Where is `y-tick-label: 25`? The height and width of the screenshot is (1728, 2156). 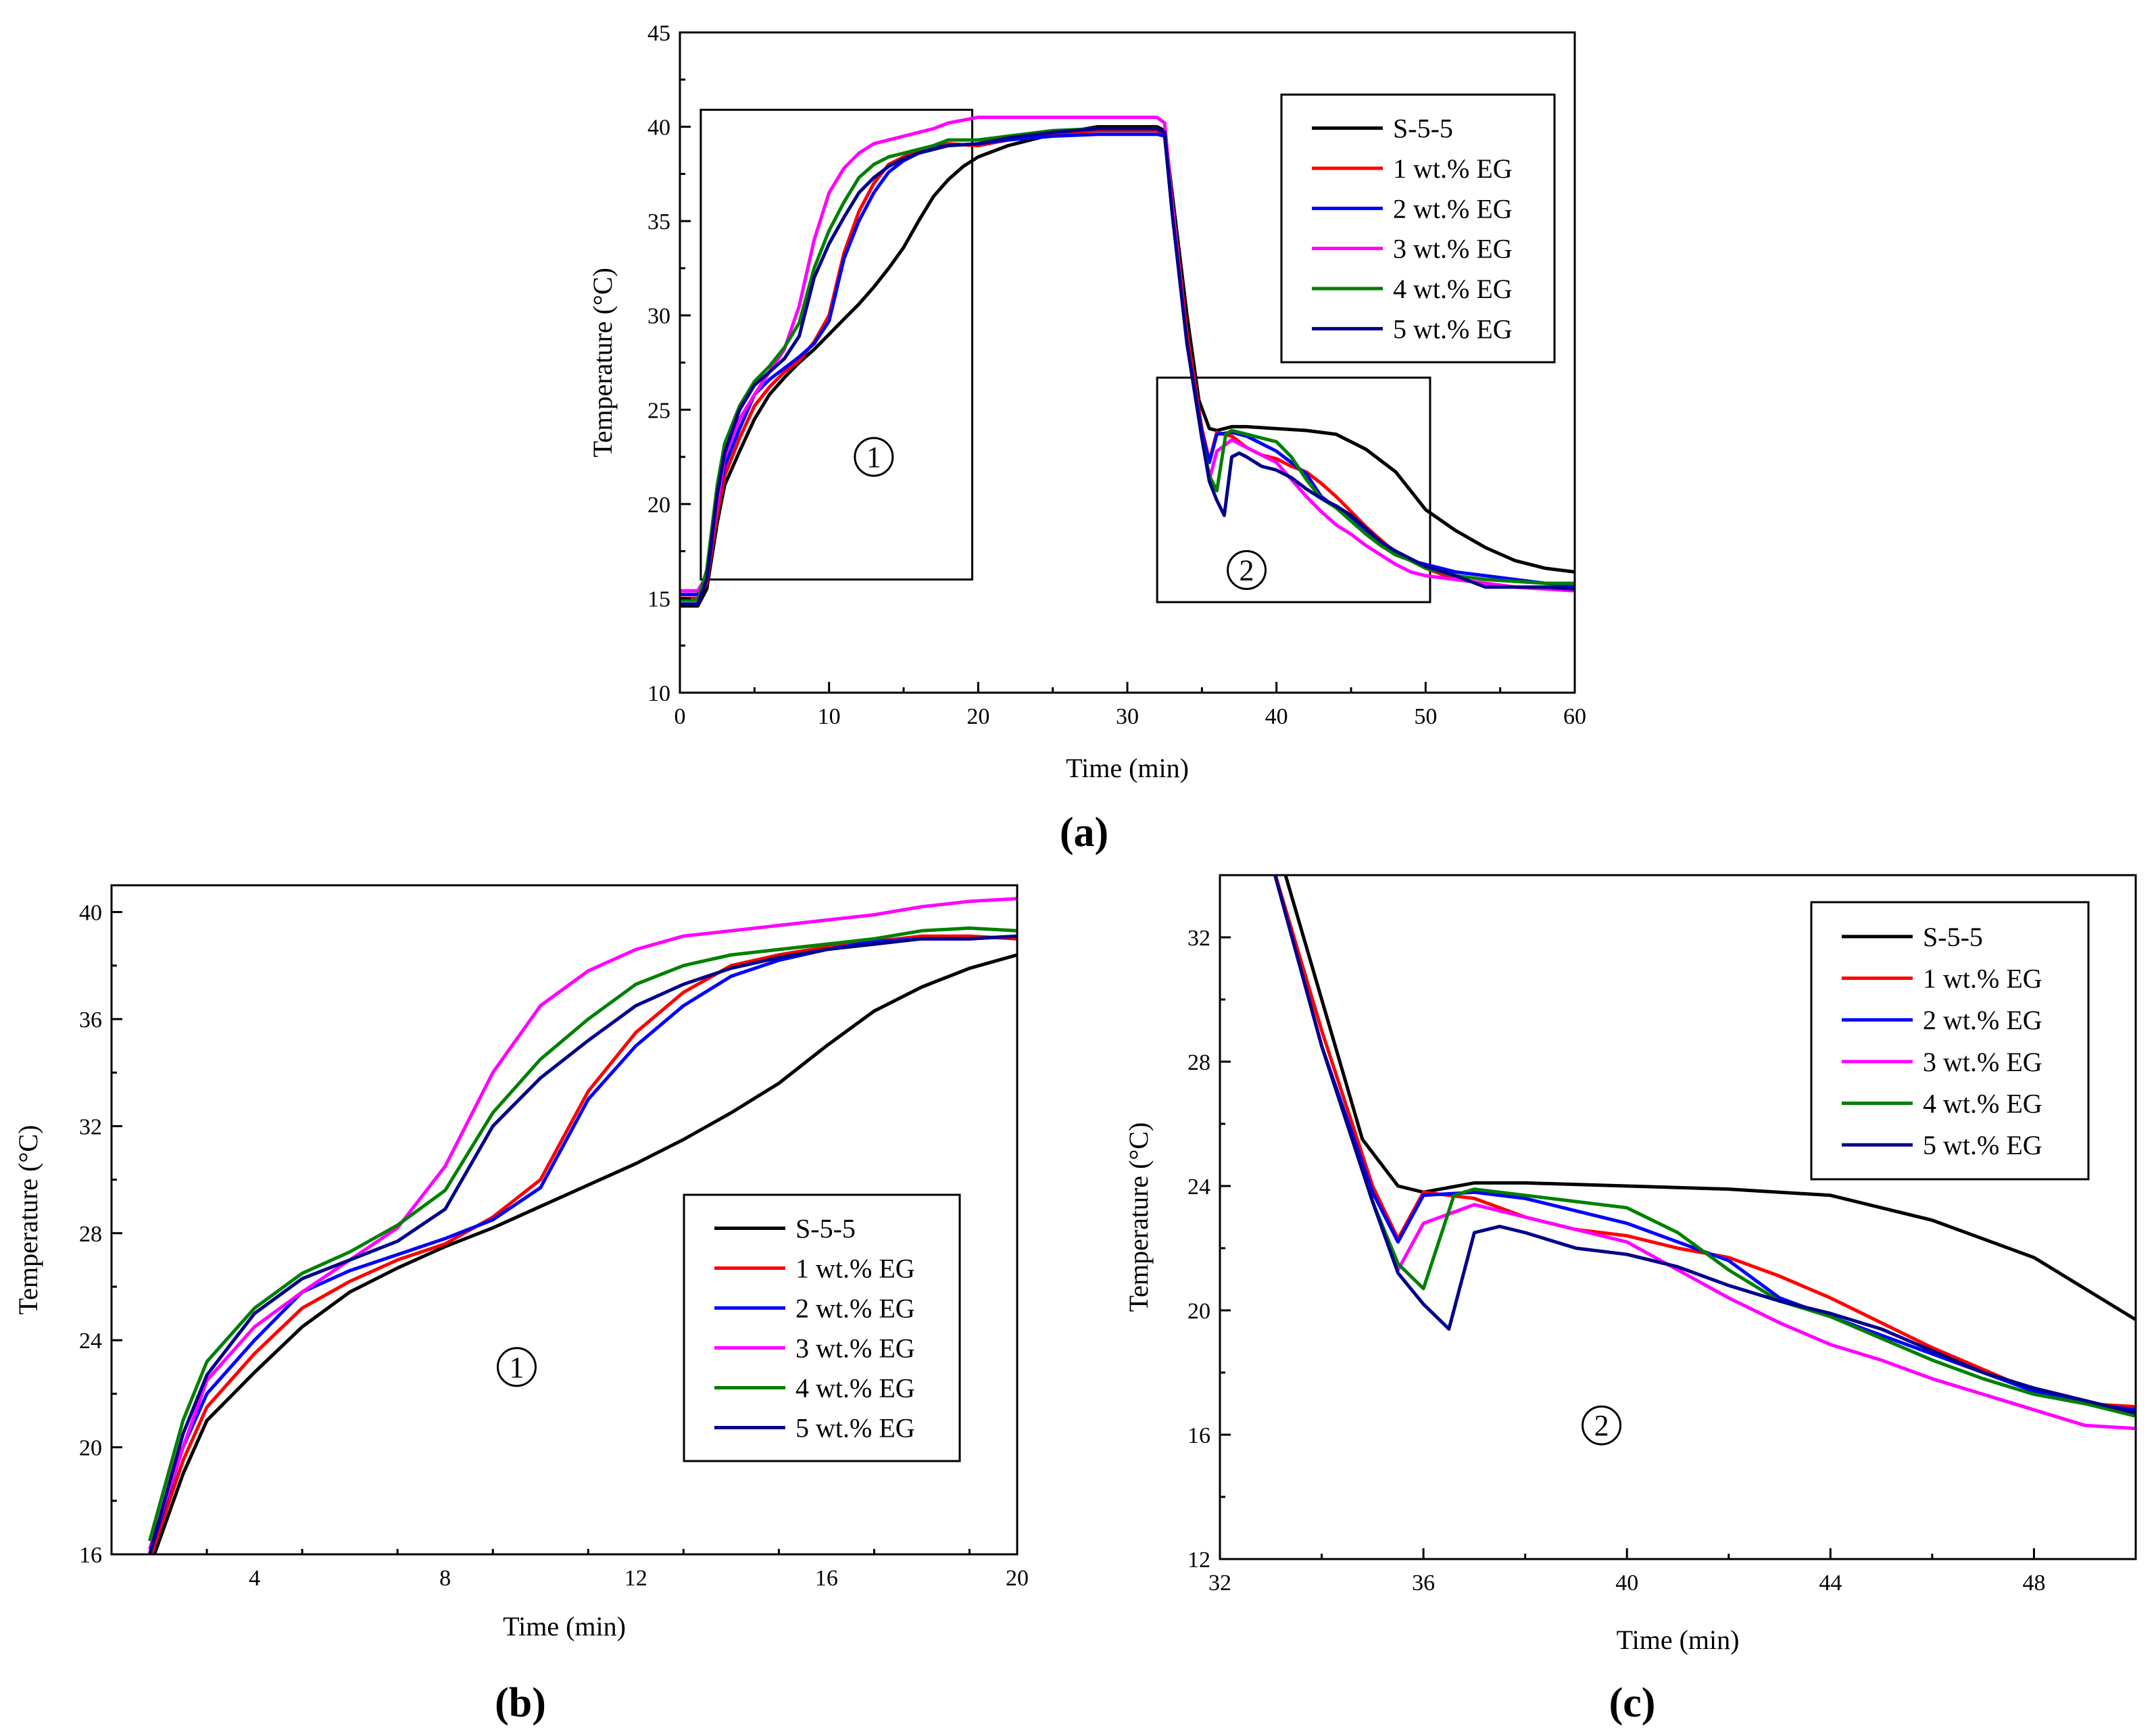
y-tick-label: 25 is located at coordinates (658, 411).